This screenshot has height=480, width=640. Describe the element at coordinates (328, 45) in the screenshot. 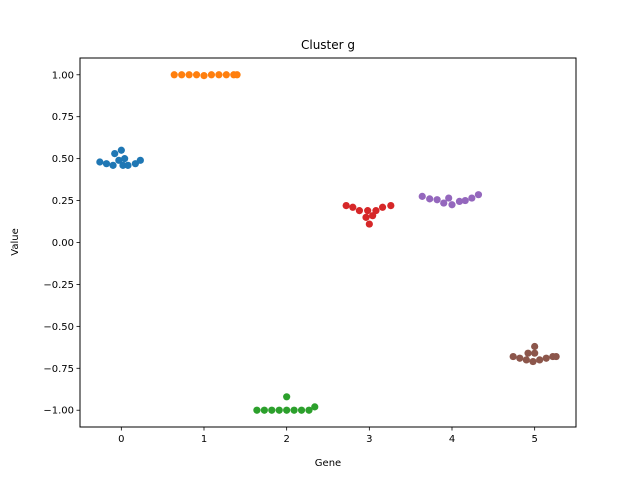

I see `chart-title: Cluster g` at that location.